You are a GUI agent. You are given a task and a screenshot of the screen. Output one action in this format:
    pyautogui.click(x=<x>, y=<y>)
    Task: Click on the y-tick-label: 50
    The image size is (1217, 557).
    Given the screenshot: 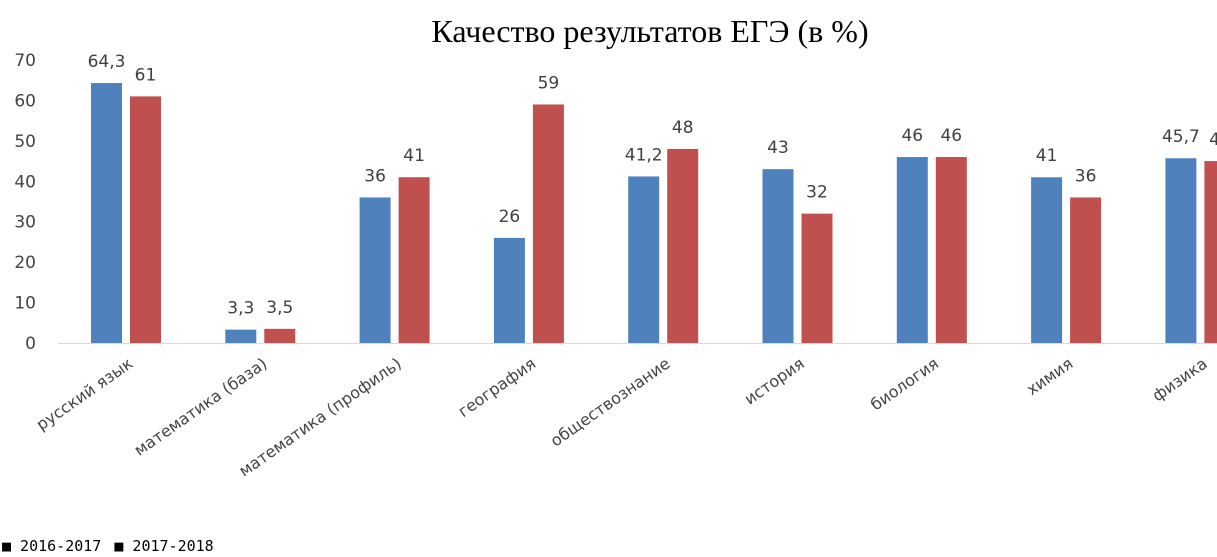 What is the action you would take?
    pyautogui.click(x=25, y=142)
    